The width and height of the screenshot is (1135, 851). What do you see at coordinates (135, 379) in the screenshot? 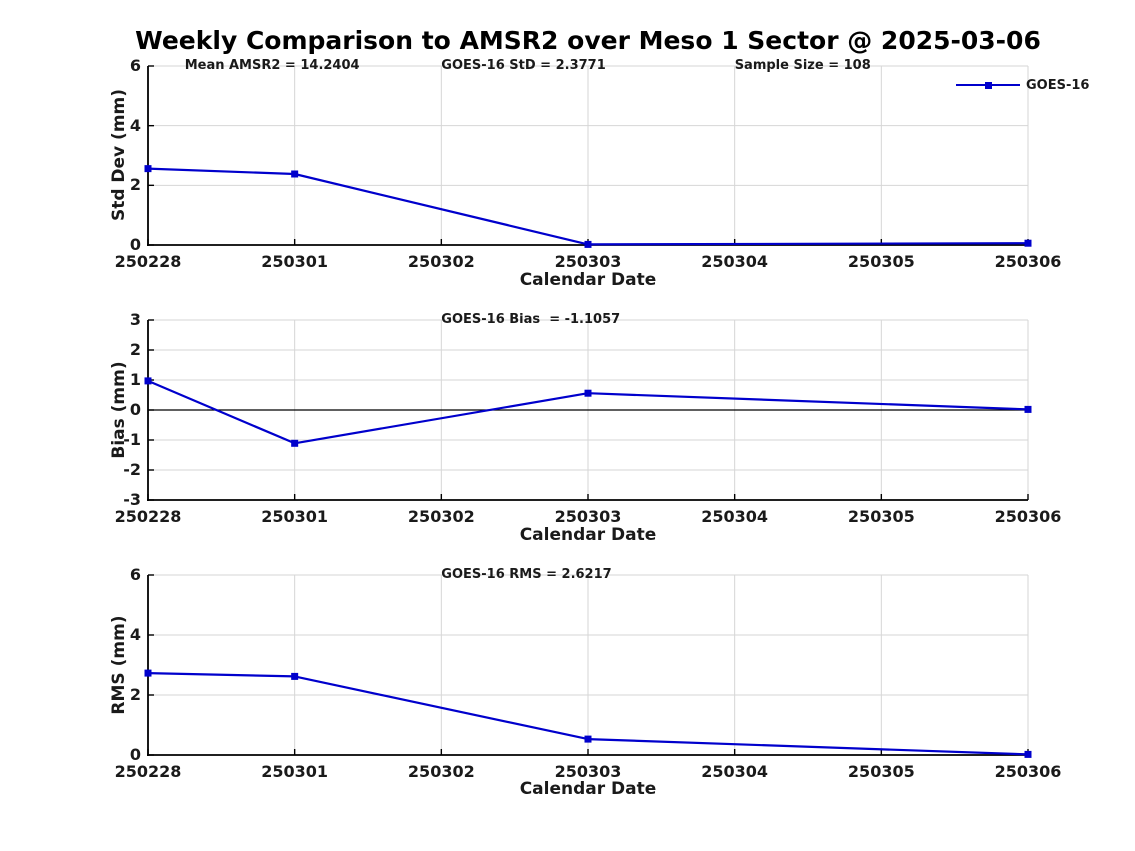
I see `y-tick-label: 1` at bounding box center [135, 379].